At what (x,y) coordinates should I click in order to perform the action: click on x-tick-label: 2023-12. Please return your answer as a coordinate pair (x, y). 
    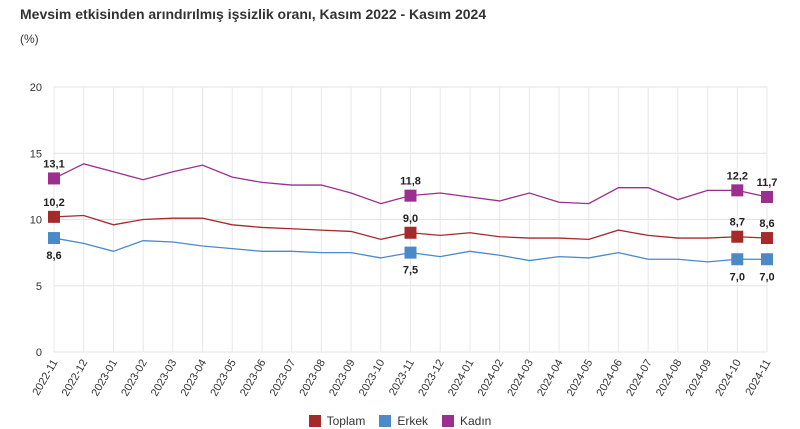
    Looking at the image, I should click on (431, 378).